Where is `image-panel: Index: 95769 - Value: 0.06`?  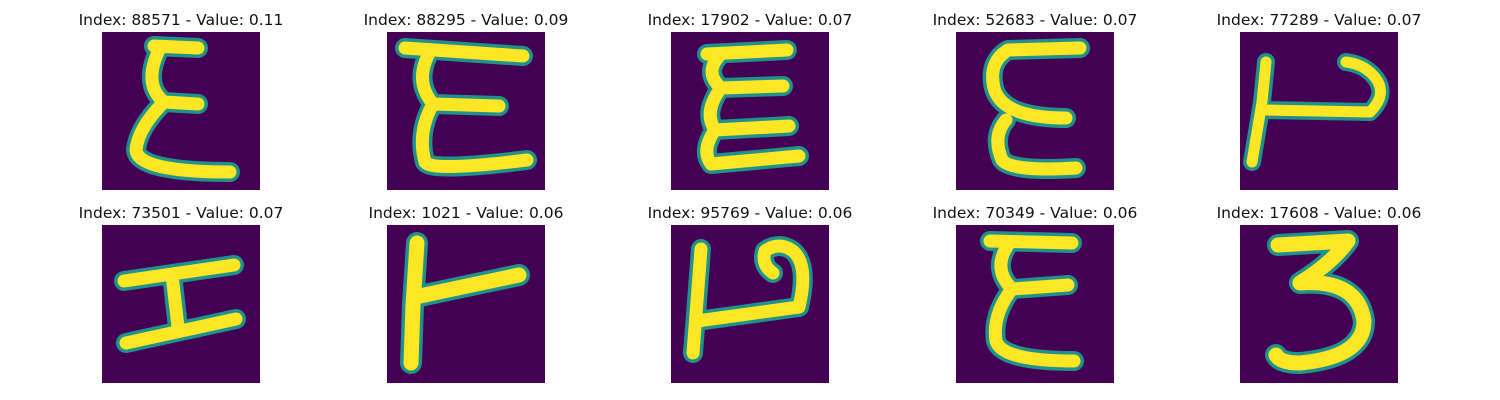 image-panel: Index: 95769 - Value: 0.06 is located at coordinates (750, 298).